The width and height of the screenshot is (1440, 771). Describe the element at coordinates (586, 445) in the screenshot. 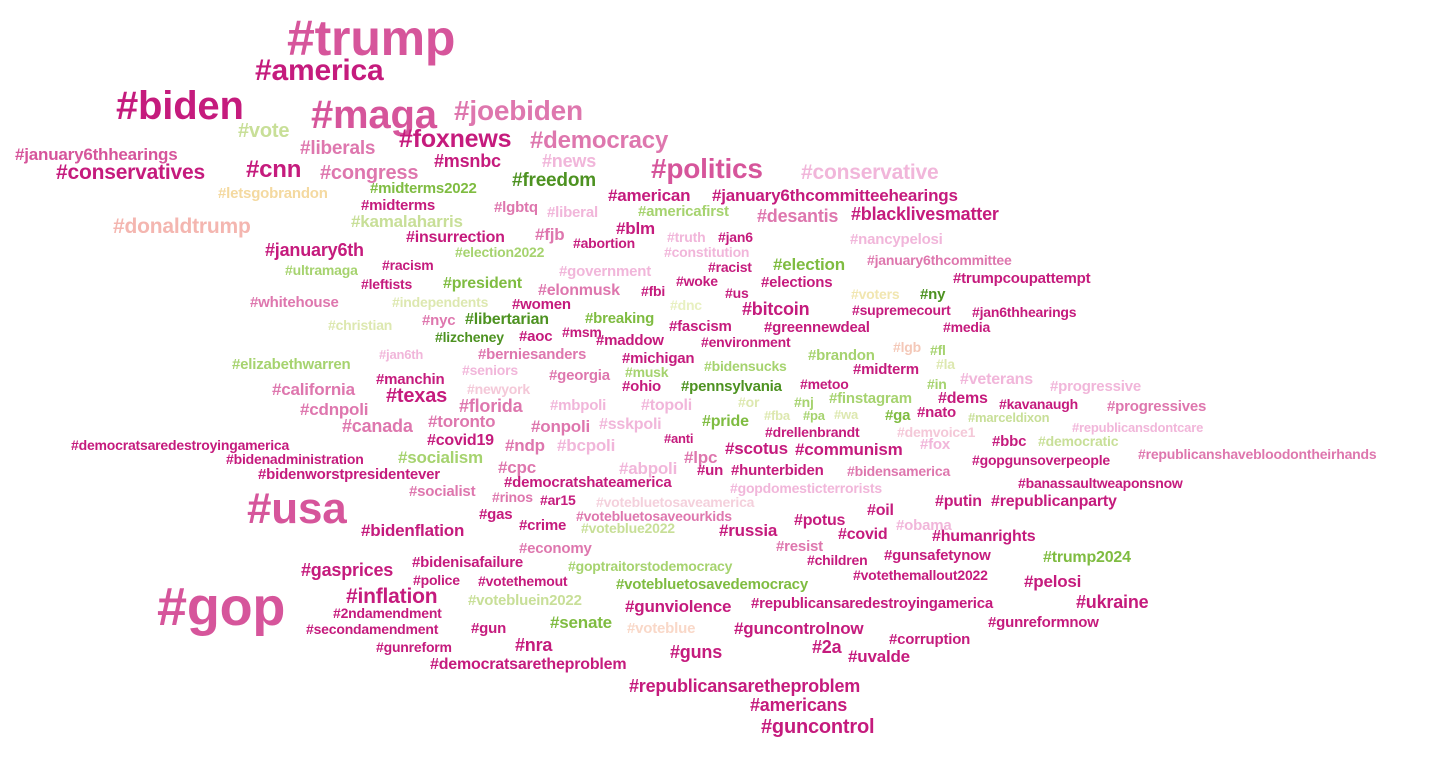

I see `tag-bcpoli: #bcpoli` at that location.